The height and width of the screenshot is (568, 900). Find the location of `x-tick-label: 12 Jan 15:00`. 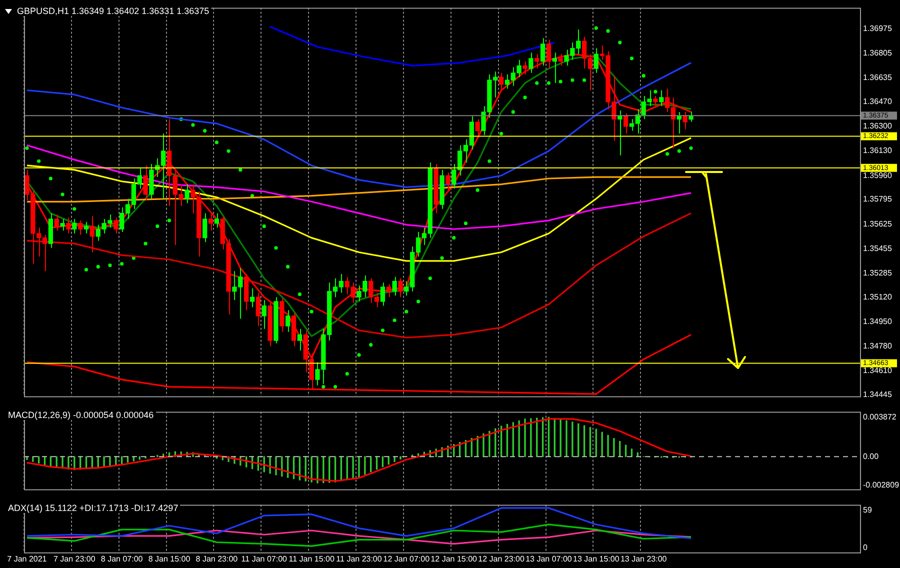

x-tick-label: 12 Jan 15:00 is located at coordinates (454, 559).